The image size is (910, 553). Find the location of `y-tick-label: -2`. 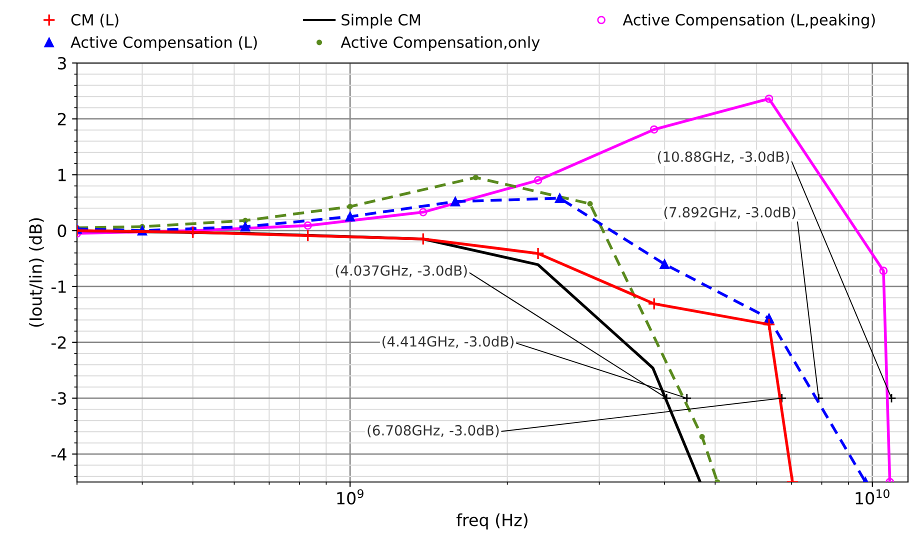

y-tick-label: -2 is located at coordinates (58, 342).